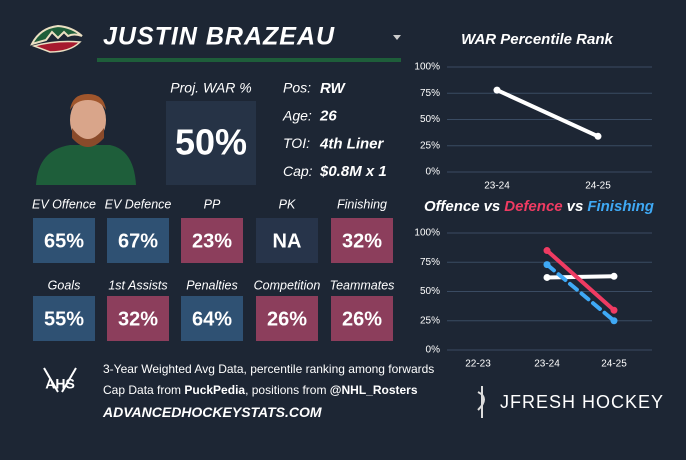  Describe the element at coordinates (452, 206) in the screenshot. I see `chart-title-part: Offence` at that location.